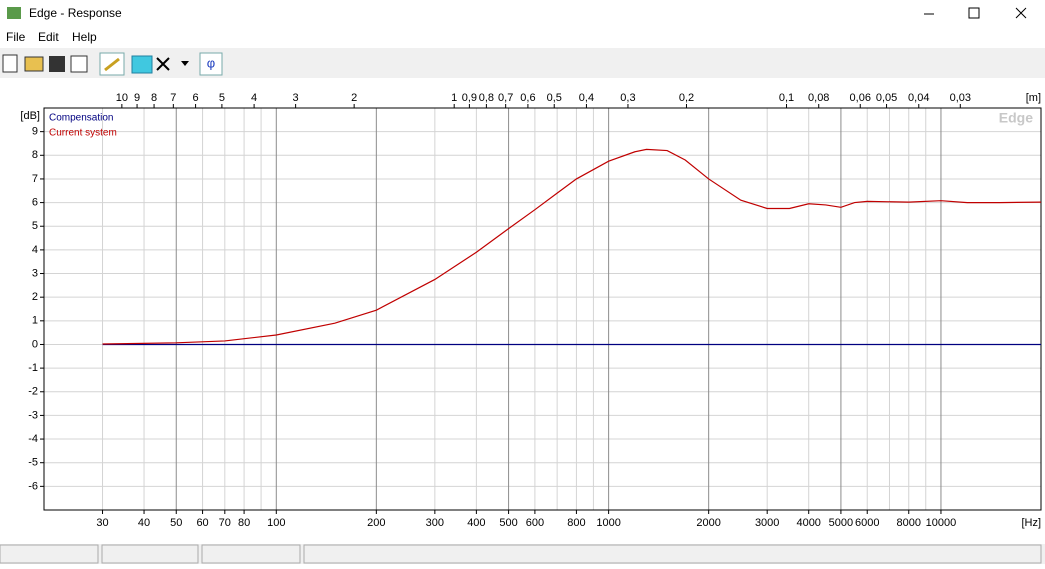  What do you see at coordinates (296, 98) in the screenshot?
I see `x2-tick-label: 3` at bounding box center [296, 98].